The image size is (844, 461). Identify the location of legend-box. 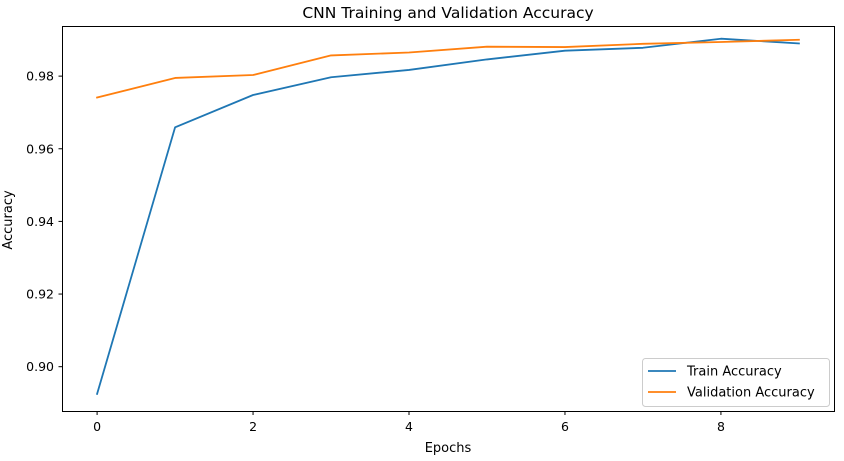
(736, 382).